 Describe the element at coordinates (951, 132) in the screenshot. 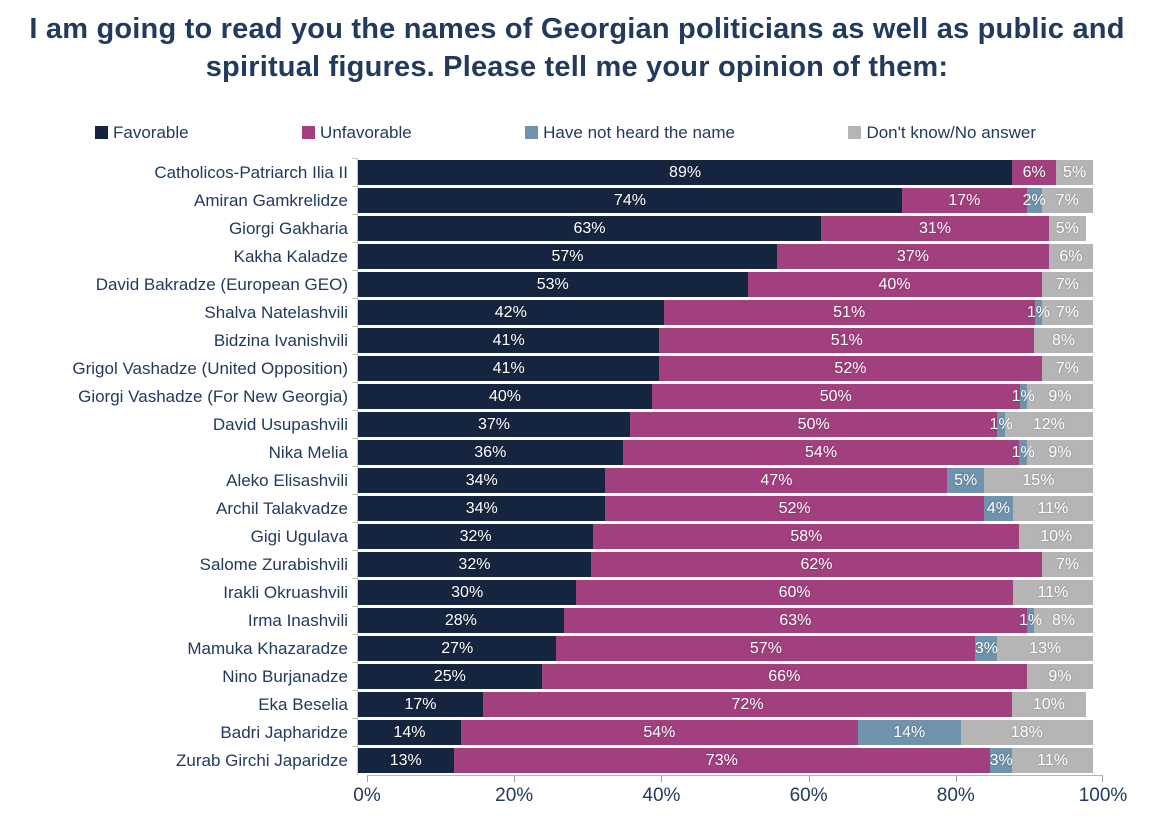

I see `legend-label: Don't know/No answer` at that location.